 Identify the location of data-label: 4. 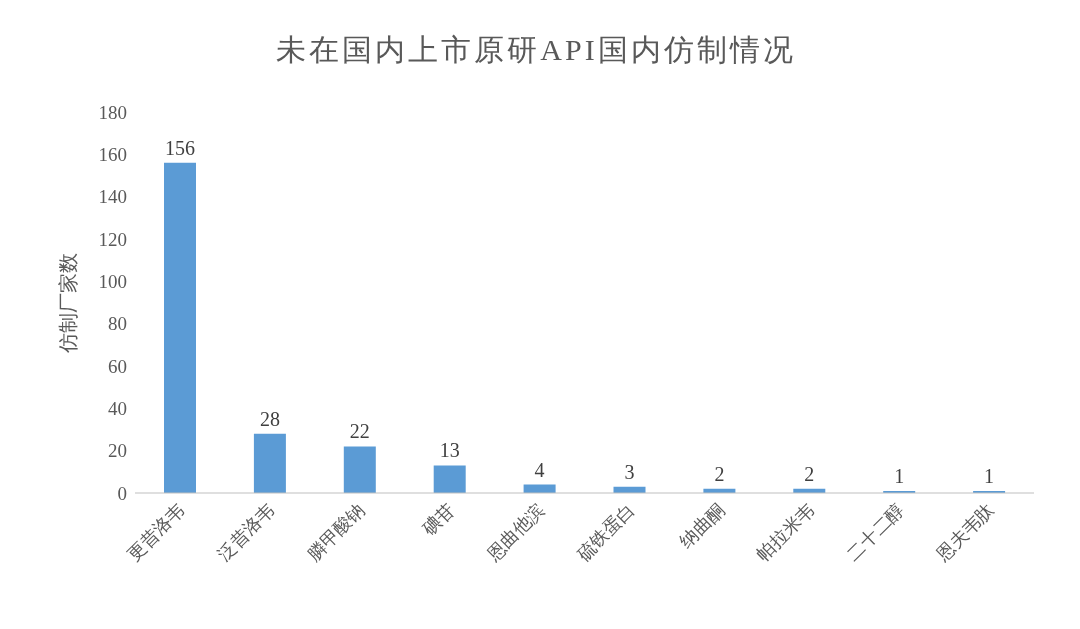
(539, 469).